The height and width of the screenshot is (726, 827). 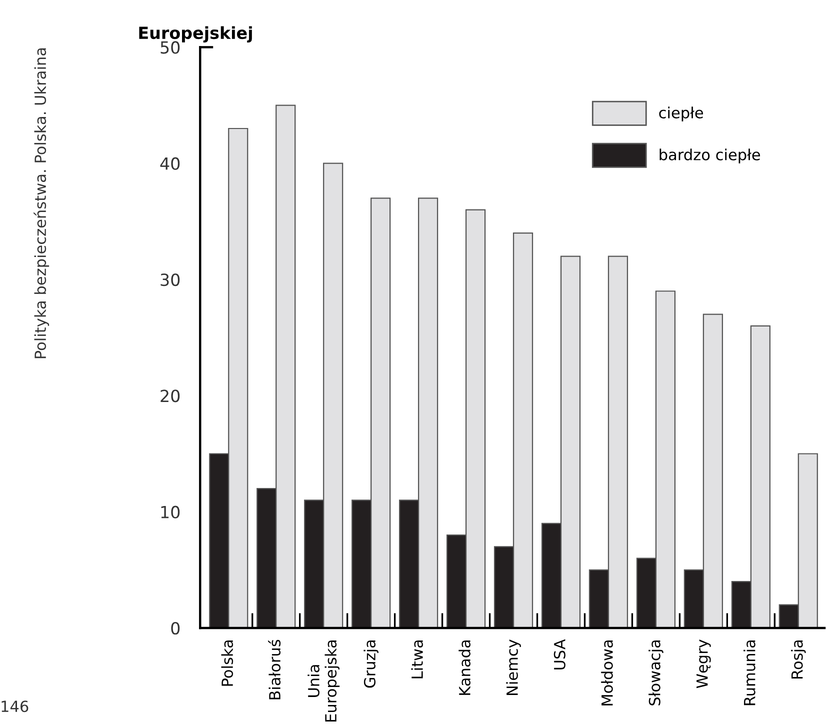 What do you see at coordinates (560, 654) in the screenshot?
I see `x-tick-label: USA` at bounding box center [560, 654].